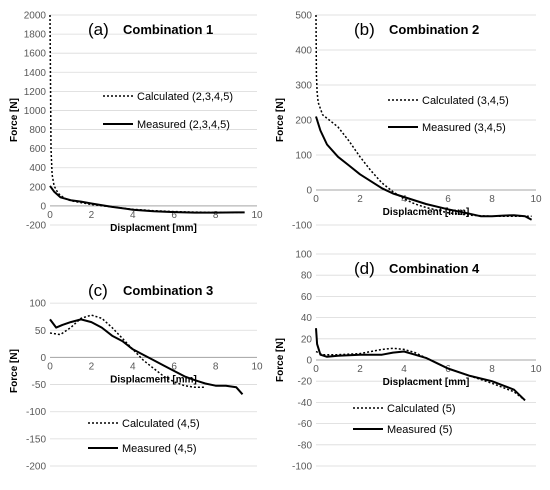 The width and height of the screenshot is (550, 490). Describe the element at coordinates (35, 35) in the screenshot. I see `y-tick-label: 1800` at that location.